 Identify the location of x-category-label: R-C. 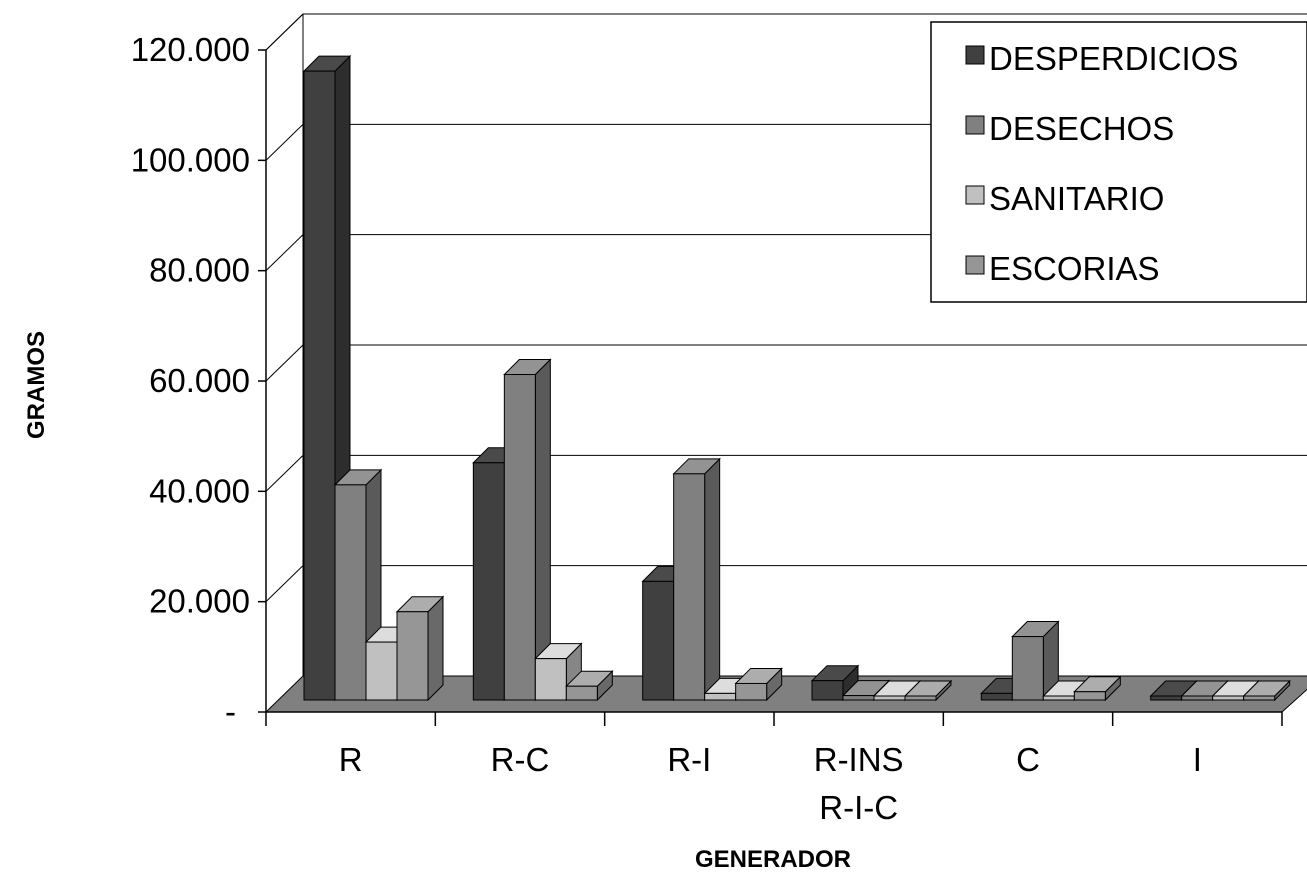
(520, 759).